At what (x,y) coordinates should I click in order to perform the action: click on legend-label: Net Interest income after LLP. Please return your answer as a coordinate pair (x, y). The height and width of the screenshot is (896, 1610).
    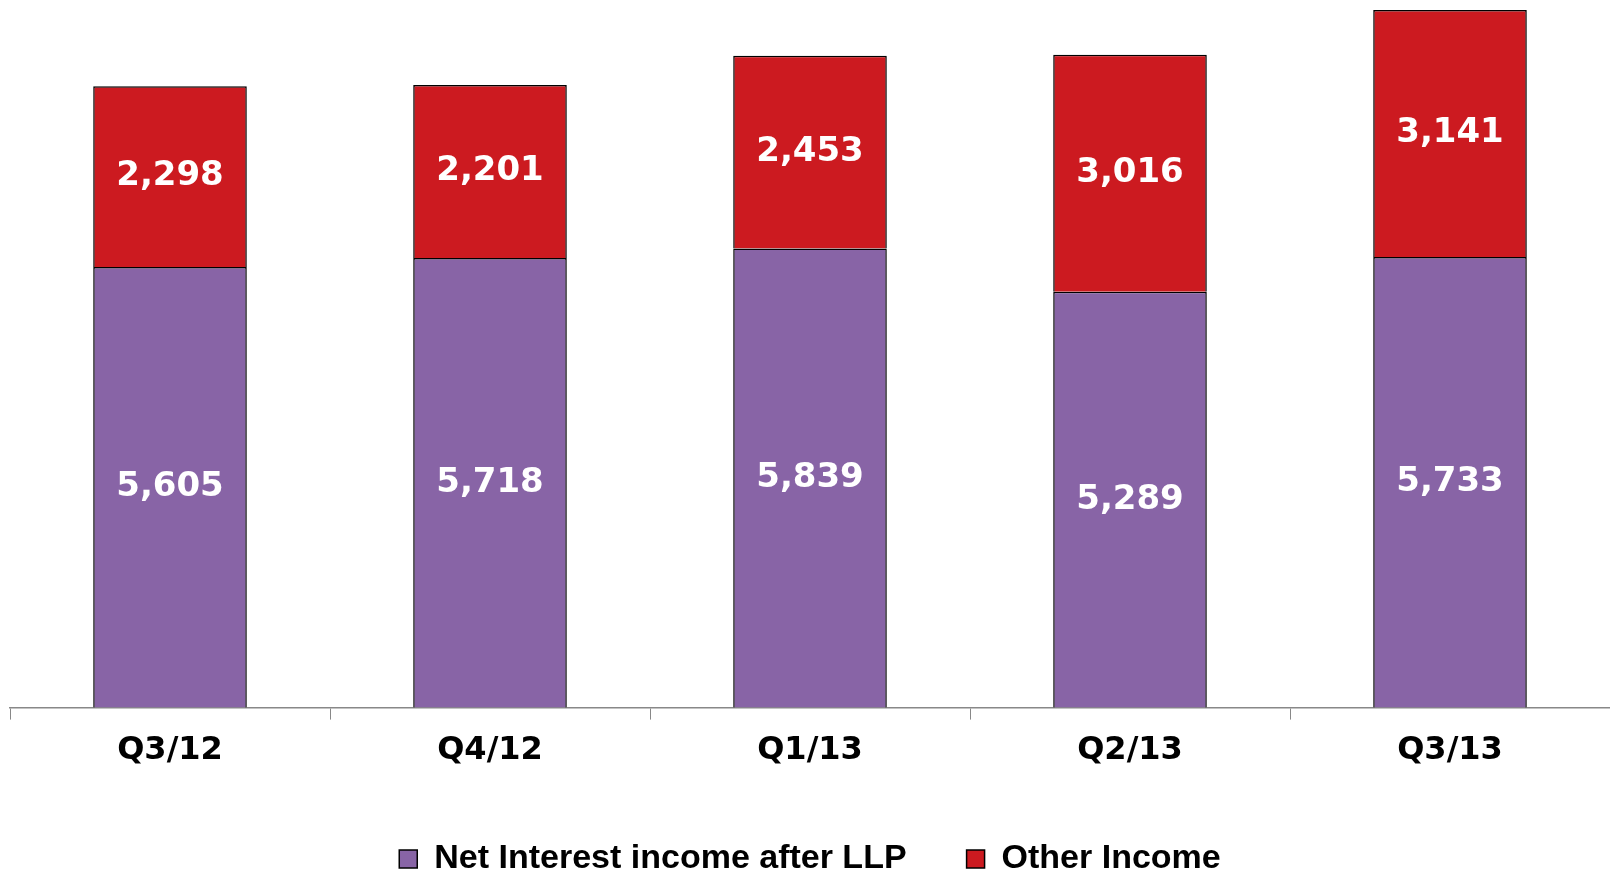
    Looking at the image, I should click on (670, 856).